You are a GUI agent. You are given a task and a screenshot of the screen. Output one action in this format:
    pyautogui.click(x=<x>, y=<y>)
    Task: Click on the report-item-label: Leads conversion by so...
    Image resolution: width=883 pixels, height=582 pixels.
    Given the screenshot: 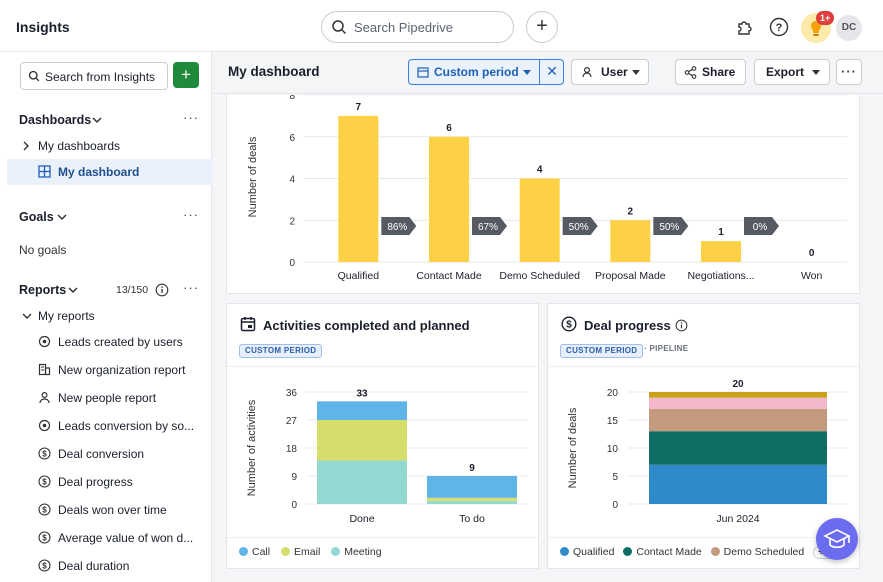 What is the action you would take?
    pyautogui.click(x=126, y=426)
    